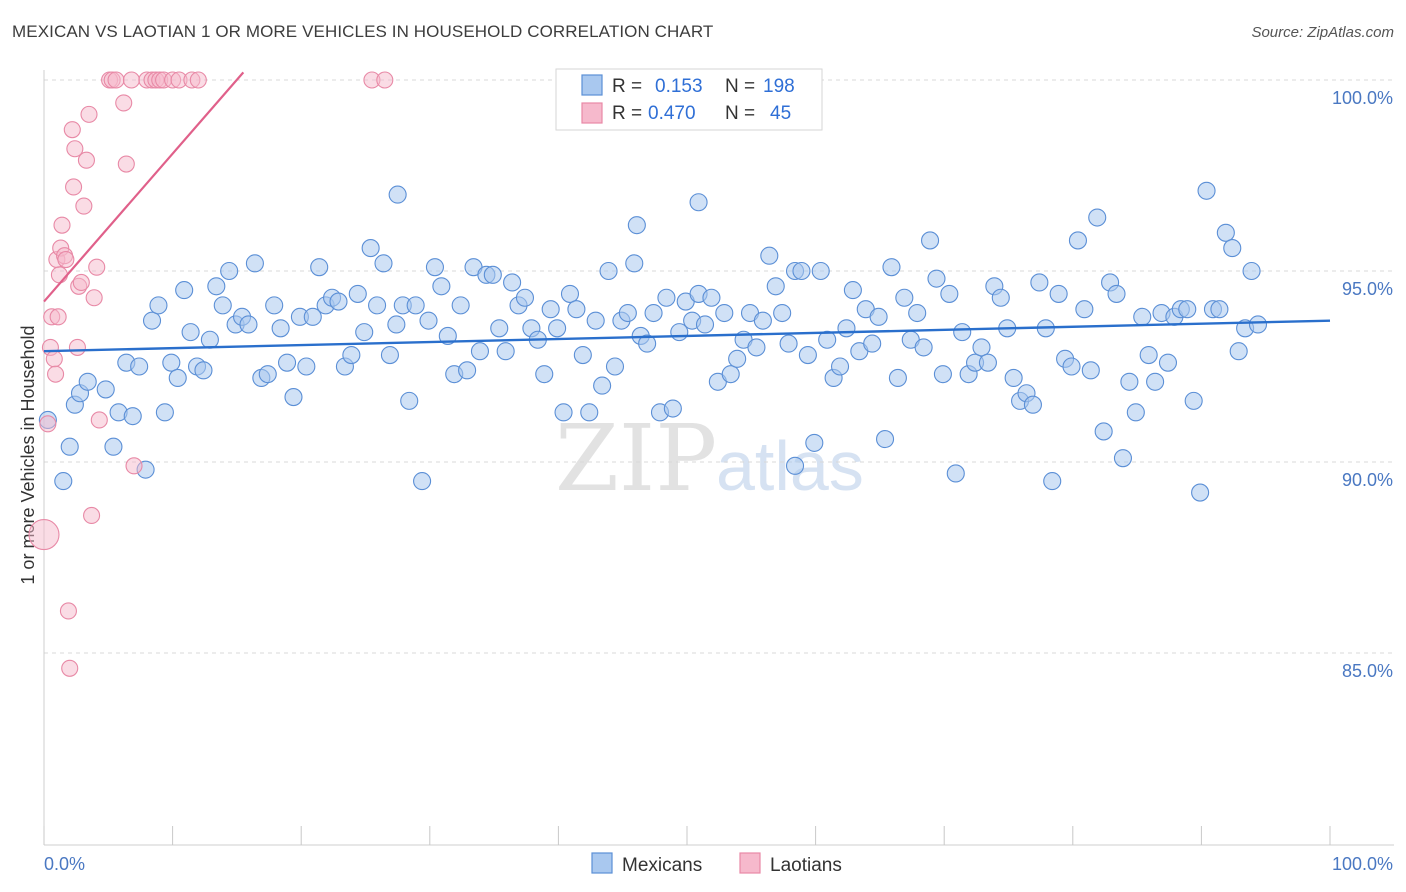 This screenshot has width=1406, height=892. Describe the element at coordinates (679, 86) in the screenshot. I see `legend-r-value-1: 0.153` at that location.